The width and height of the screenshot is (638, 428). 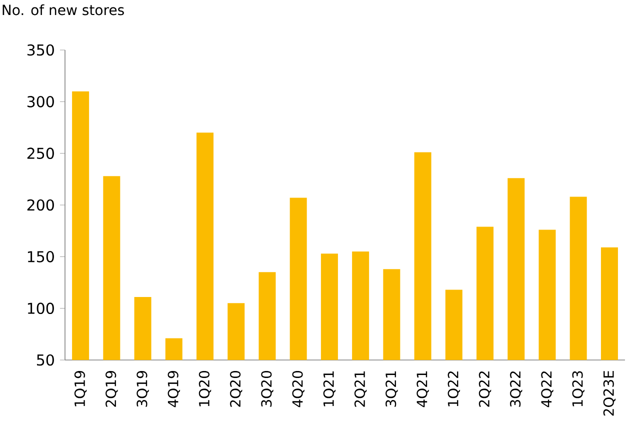 I want to click on x-tick-label: 4Q22, so click(x=547, y=389).